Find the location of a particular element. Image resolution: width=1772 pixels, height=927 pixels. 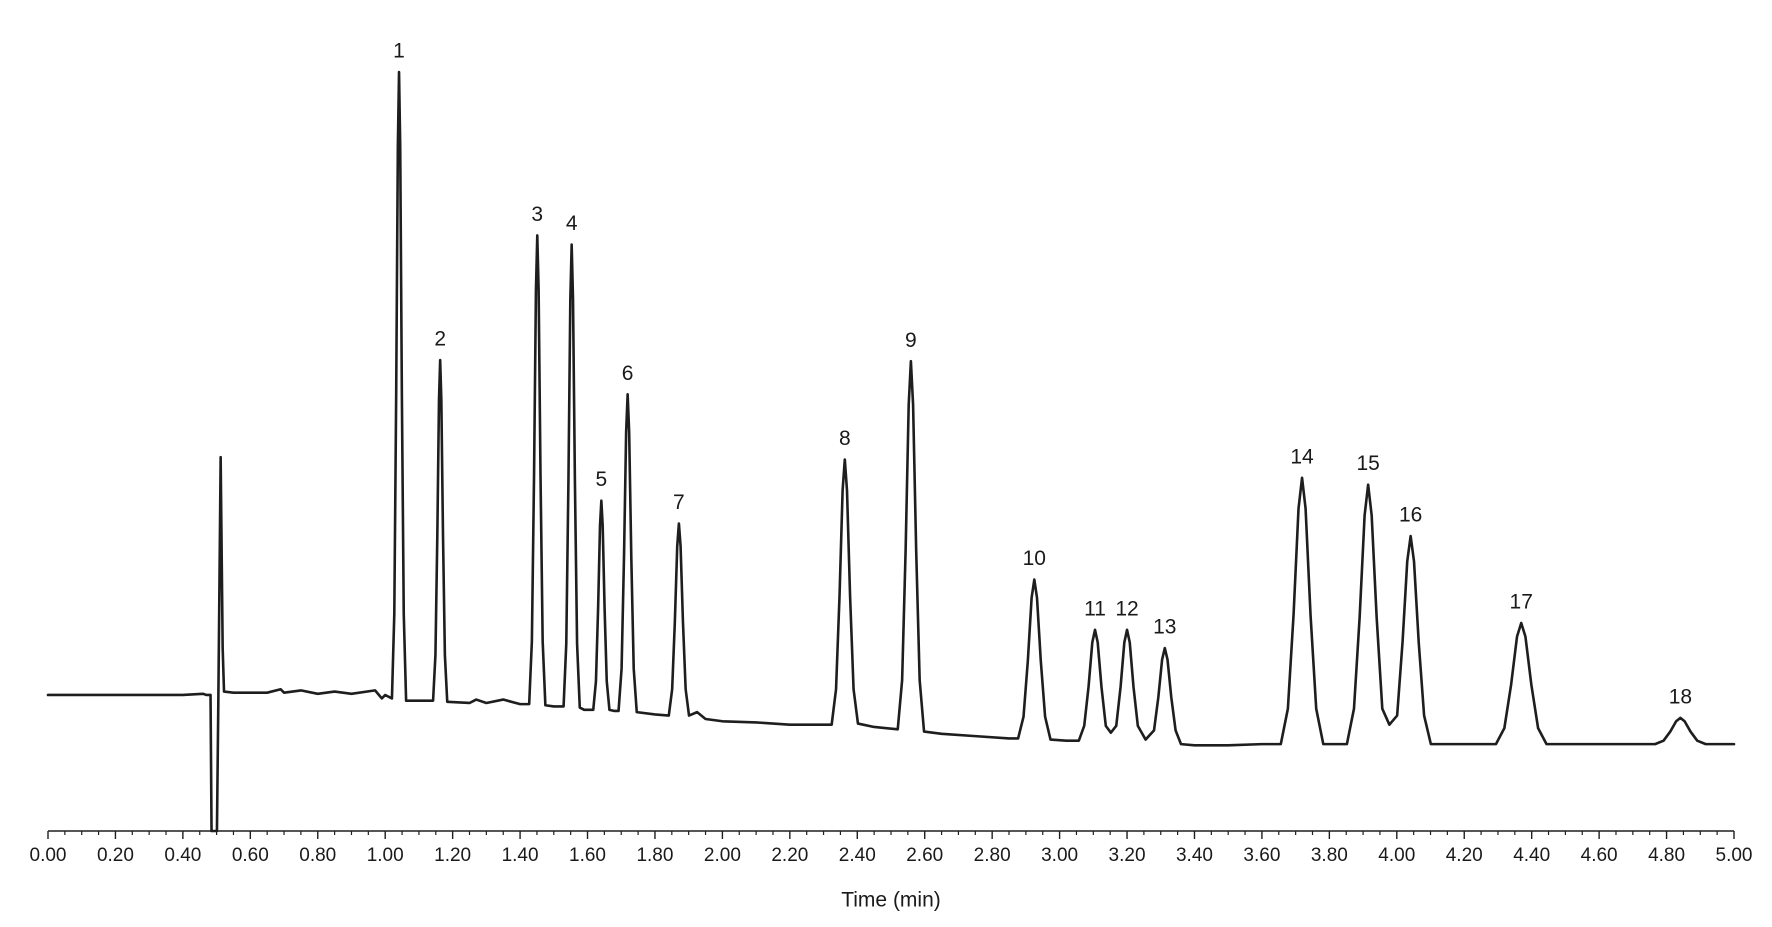

peak-label: 9 is located at coordinates (911, 340).